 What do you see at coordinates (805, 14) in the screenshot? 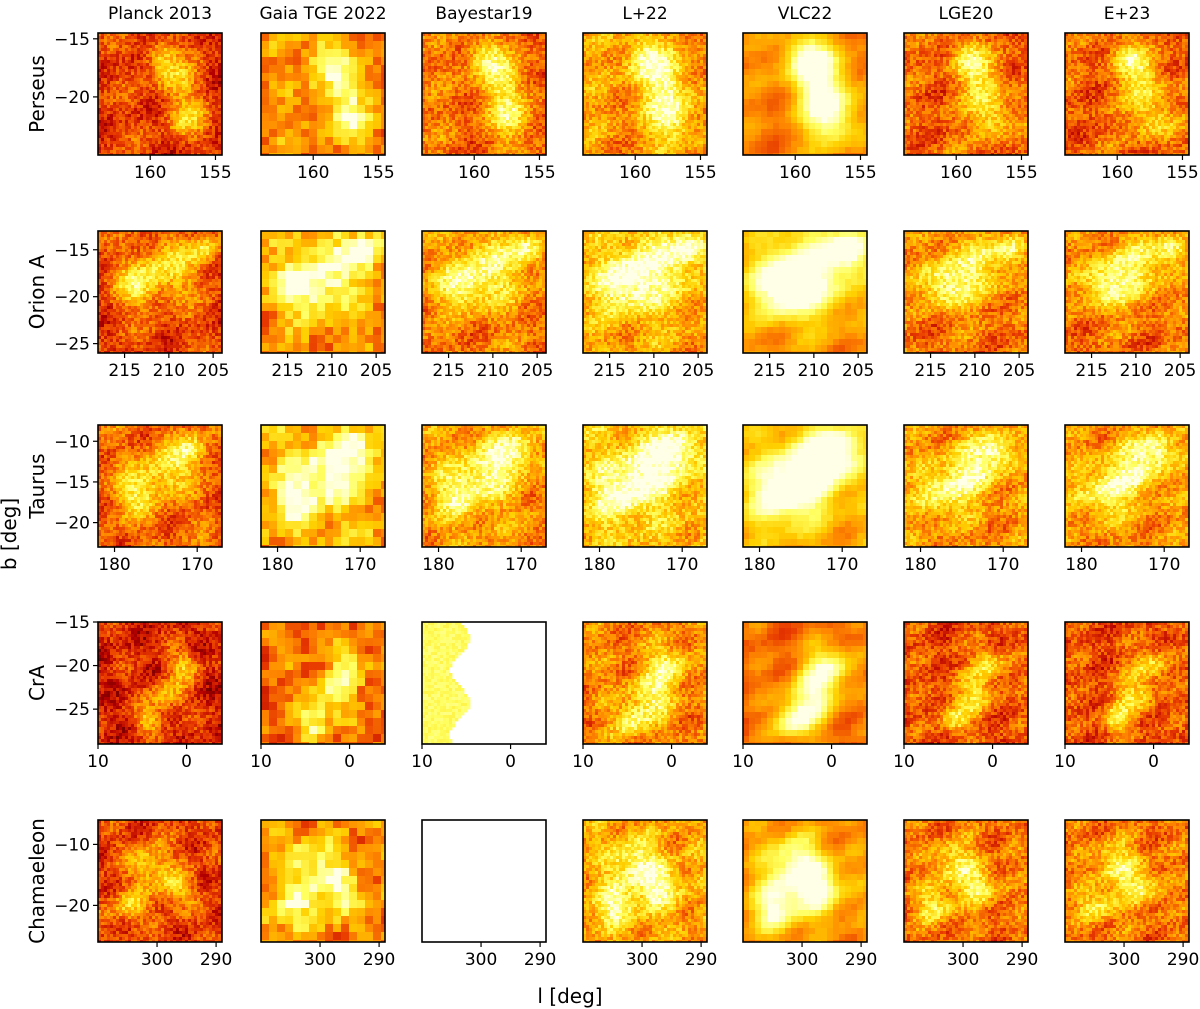
I see `column-title: VLC22` at bounding box center [805, 14].